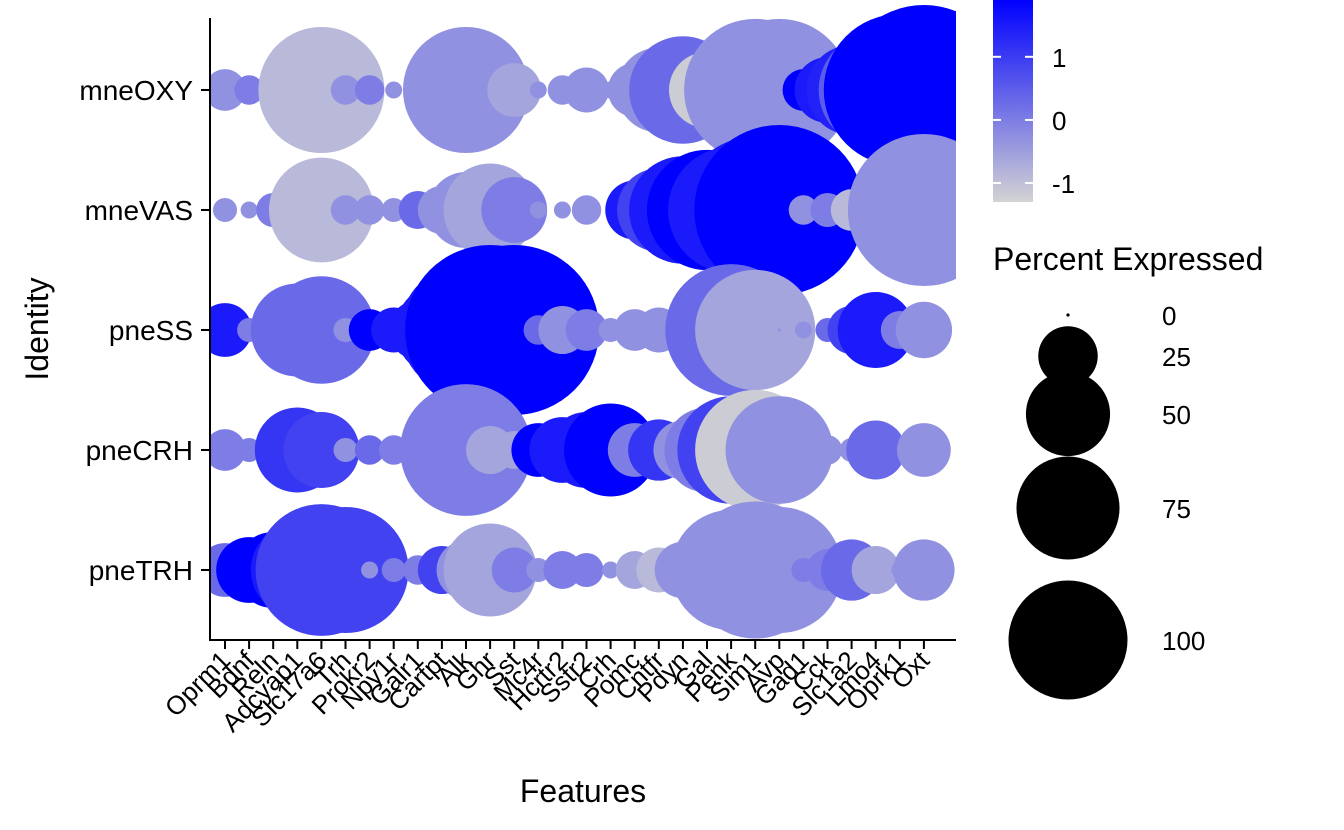 Image resolution: width=1344 pixels, height=830 pixels. I want to click on dot-mneVAS-Npy1r, so click(393, 210).